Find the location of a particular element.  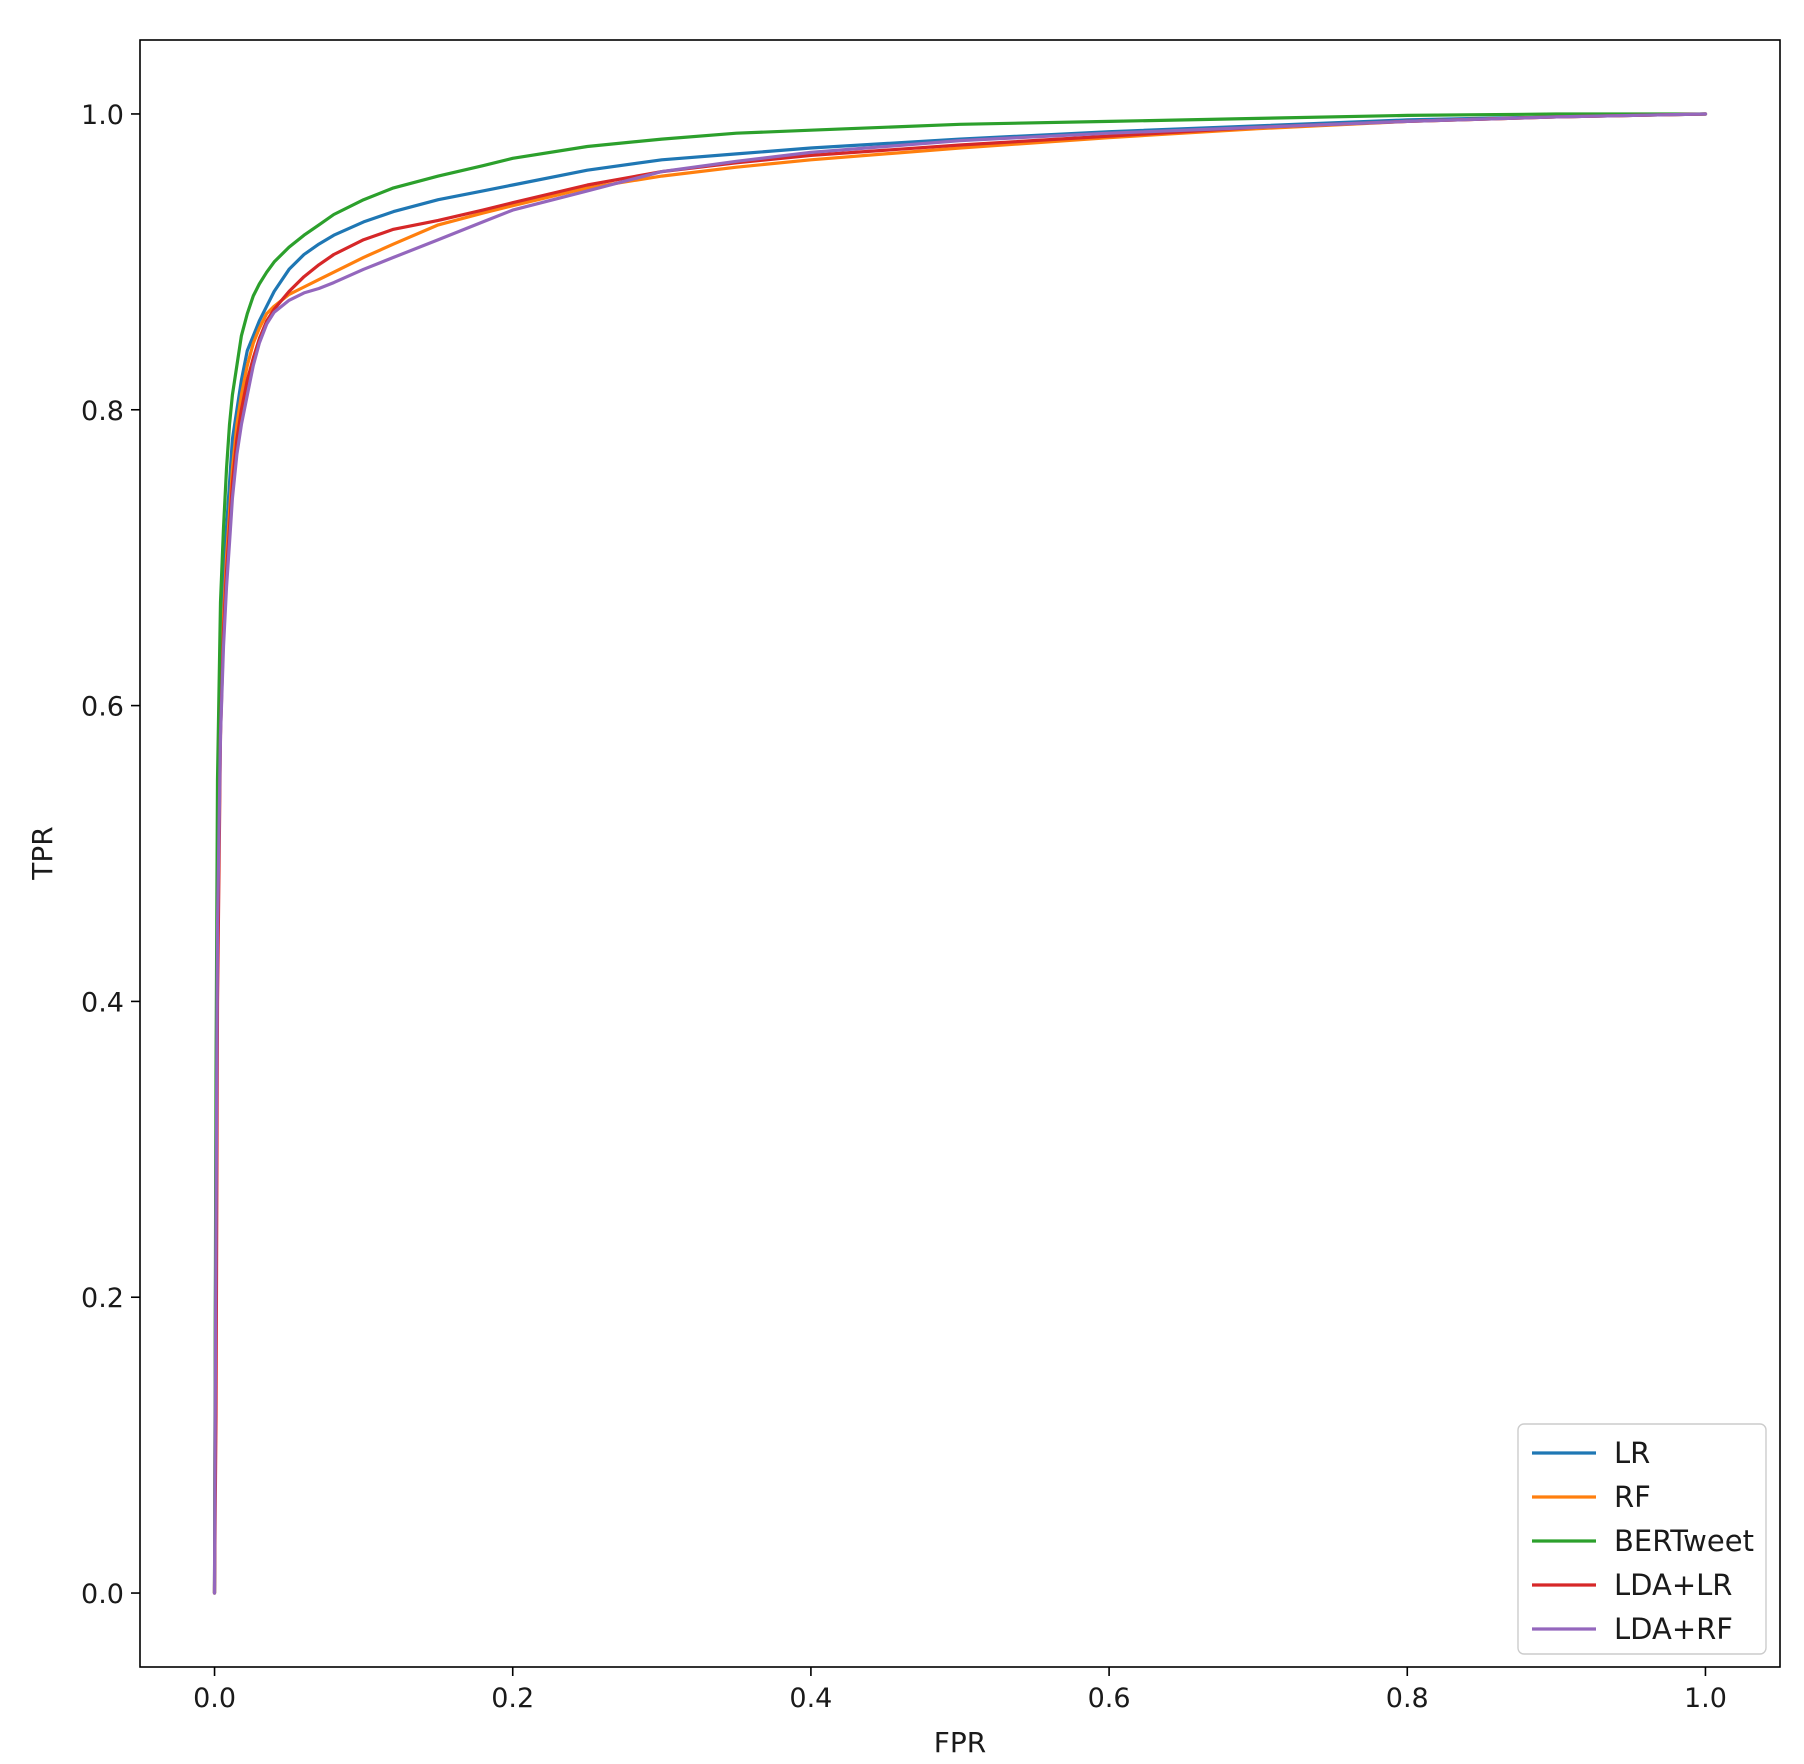

x-axis-label: FPR is located at coordinates (960, 1742).